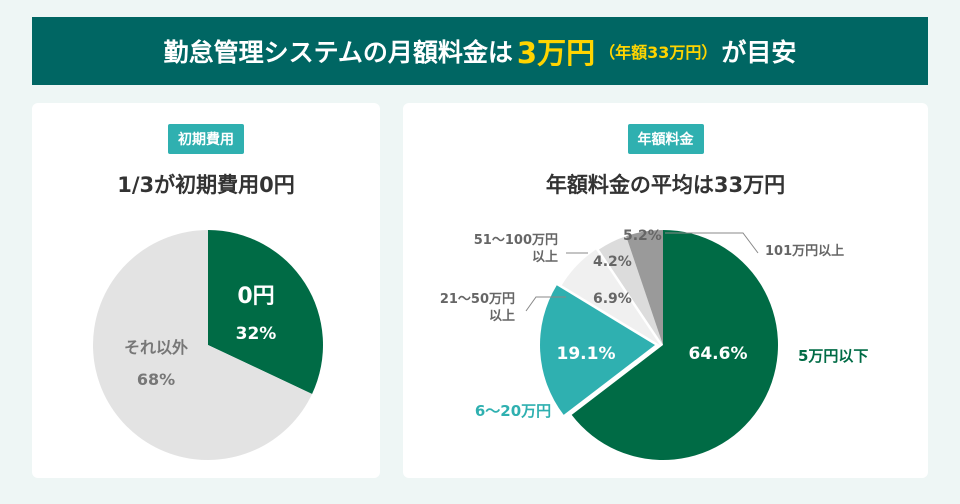 The height and width of the screenshot is (504, 960). I want to click on banner-sub: （年額33万円）, so click(658, 52).